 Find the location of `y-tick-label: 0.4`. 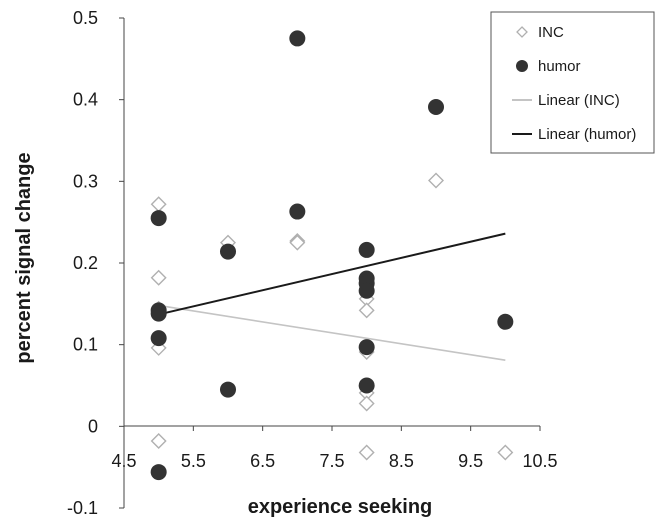

y-tick-label: 0.4 is located at coordinates (85, 100).